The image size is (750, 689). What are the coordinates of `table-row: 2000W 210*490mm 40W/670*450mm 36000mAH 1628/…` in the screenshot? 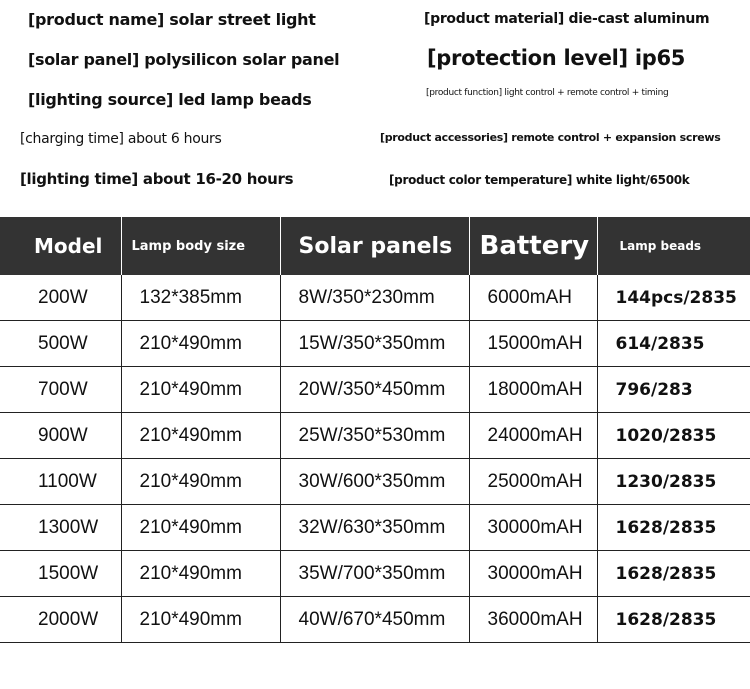 It's located at (375, 619).